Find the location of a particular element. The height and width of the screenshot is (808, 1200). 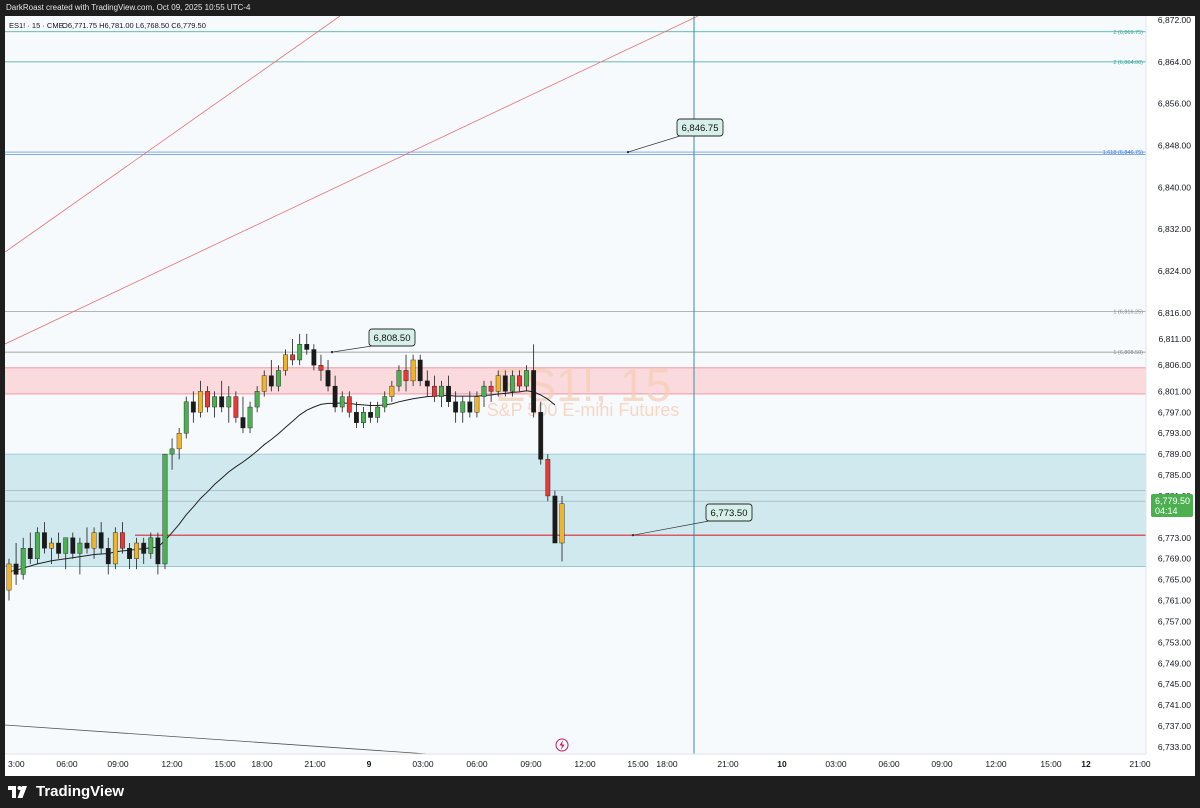

tradingview-logo: TradingView is located at coordinates (66, 791).